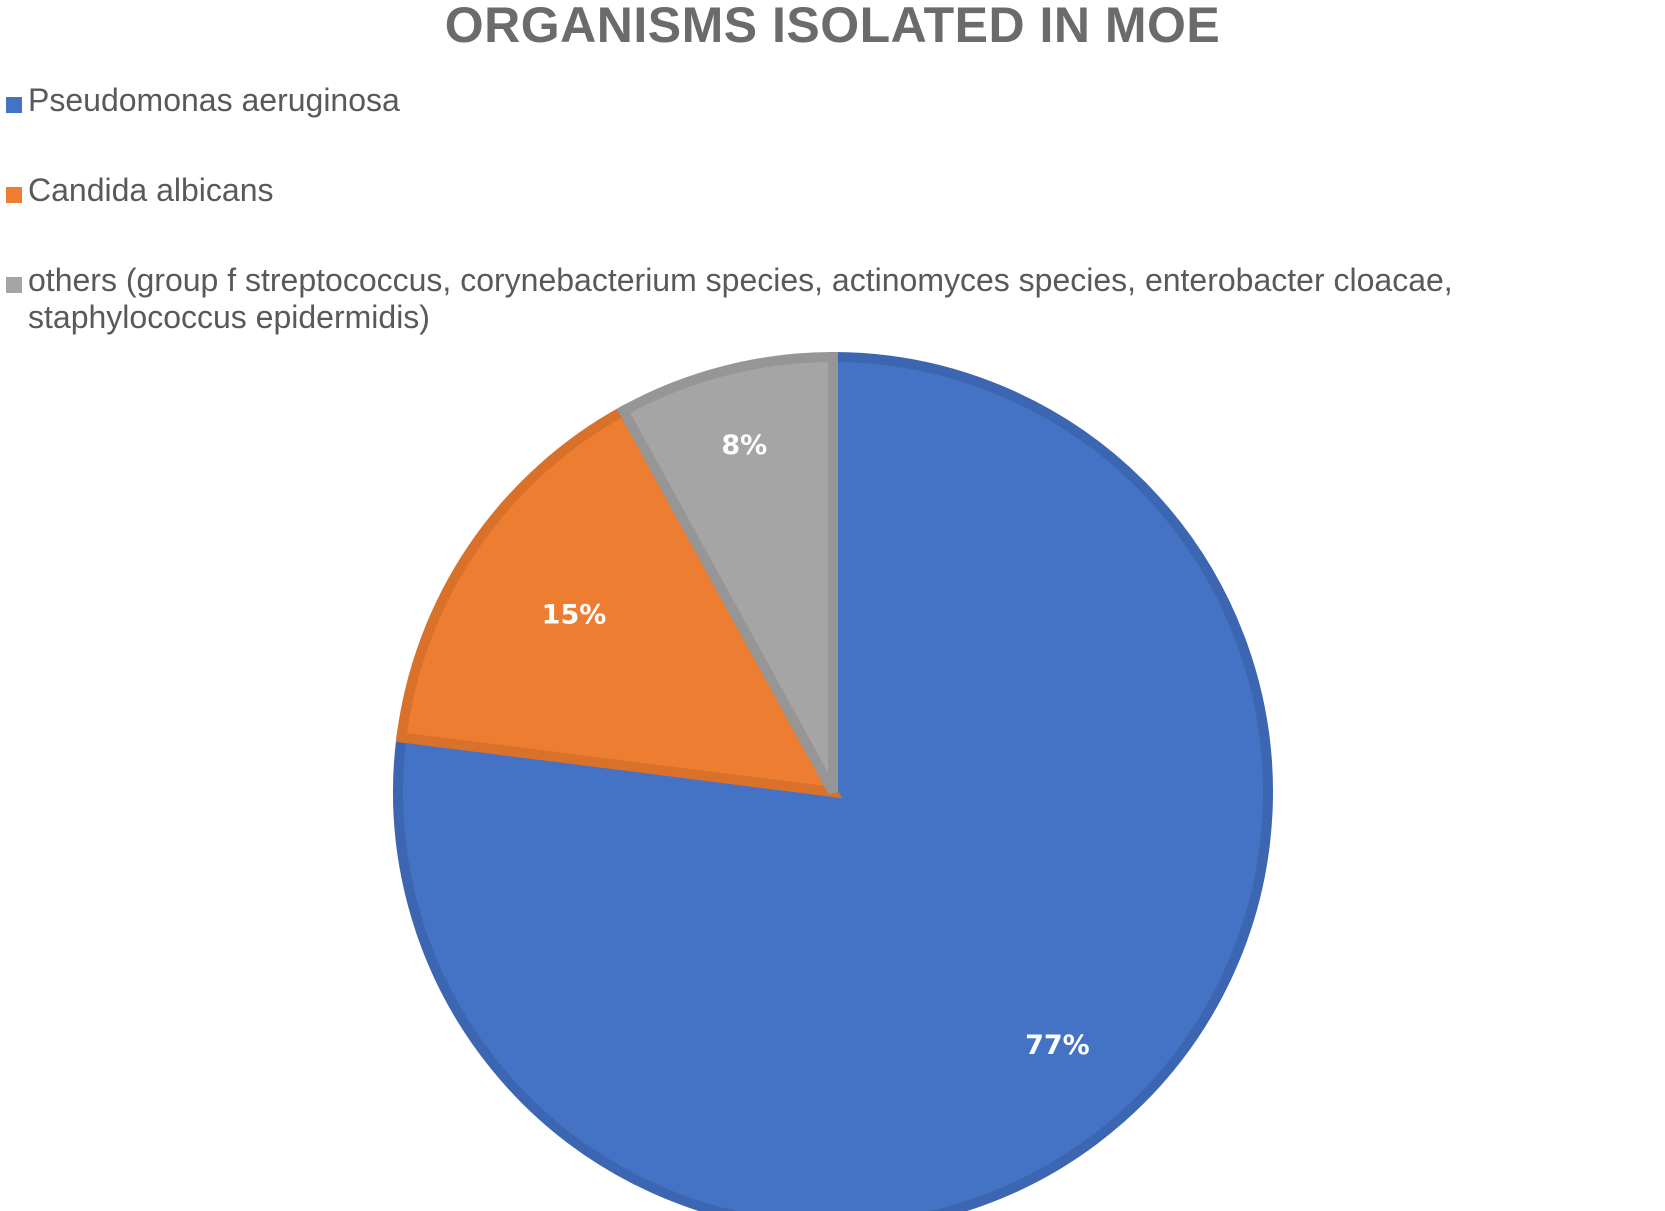 The width and height of the screenshot is (1665, 1211). I want to click on legend-label-pseudomonas: Pseudomonas aeruginosa, so click(214, 100).